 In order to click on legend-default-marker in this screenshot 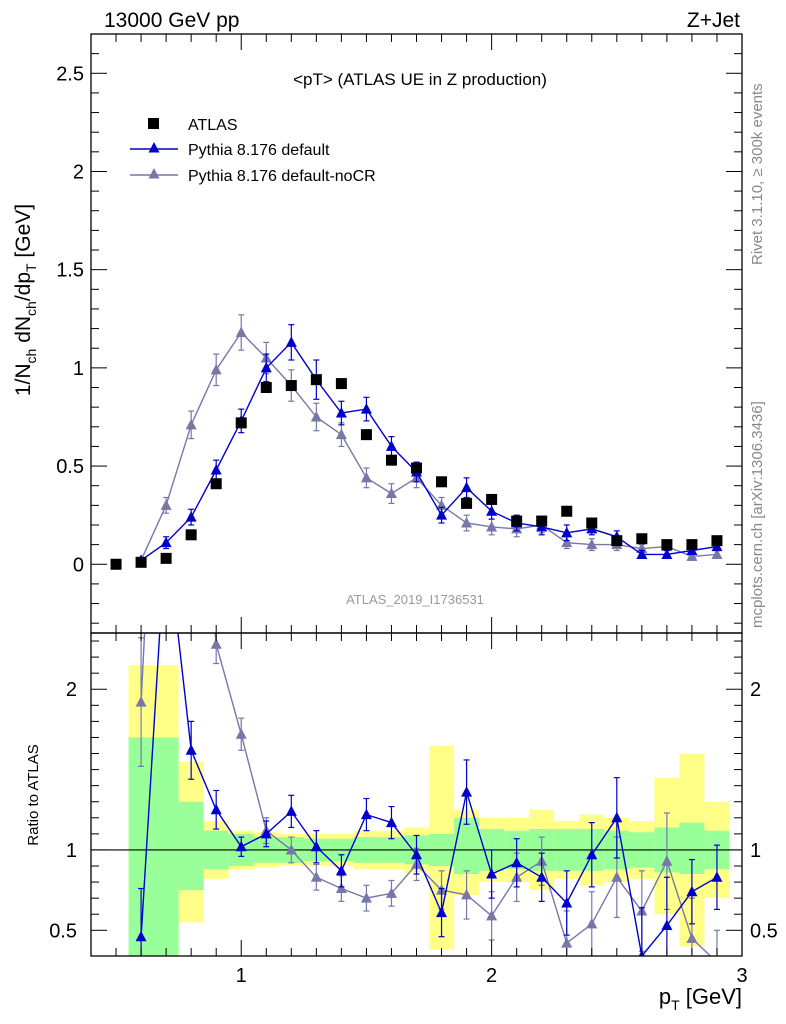, I will do `click(154, 147)`.